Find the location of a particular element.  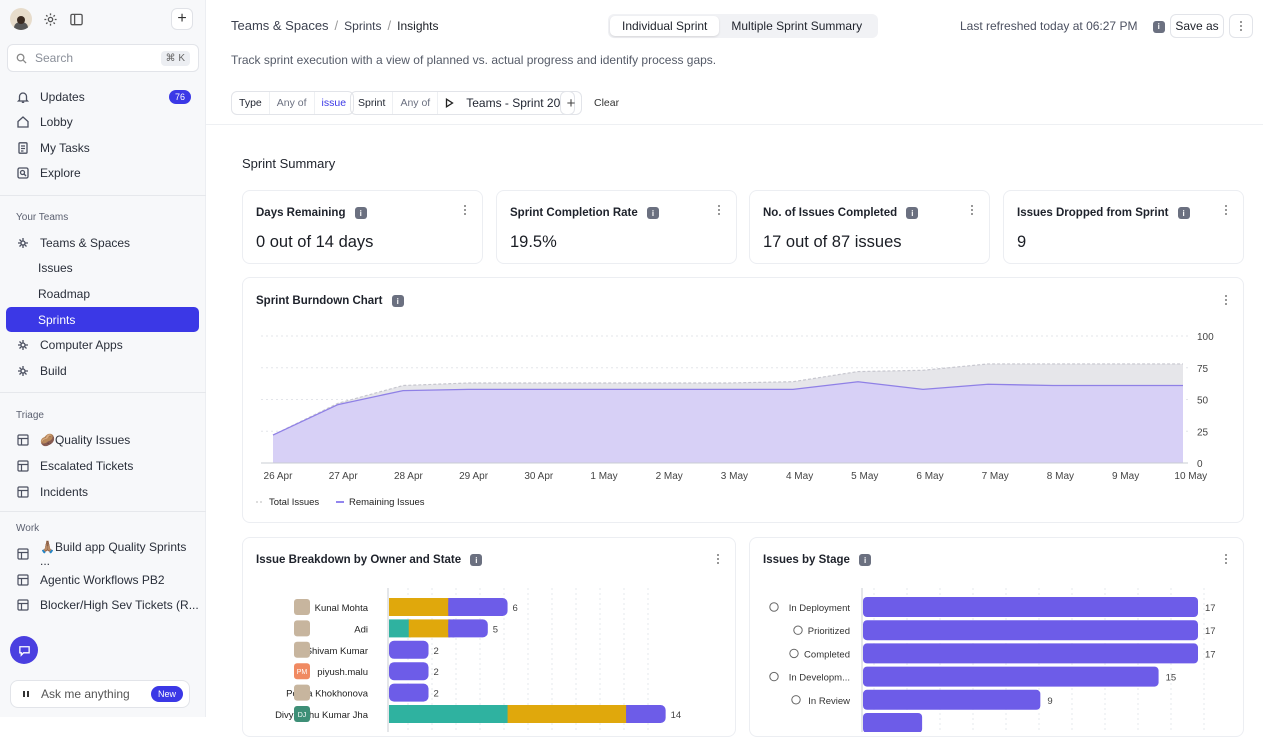

section-header-teams: Your Teams is located at coordinates (42, 217).